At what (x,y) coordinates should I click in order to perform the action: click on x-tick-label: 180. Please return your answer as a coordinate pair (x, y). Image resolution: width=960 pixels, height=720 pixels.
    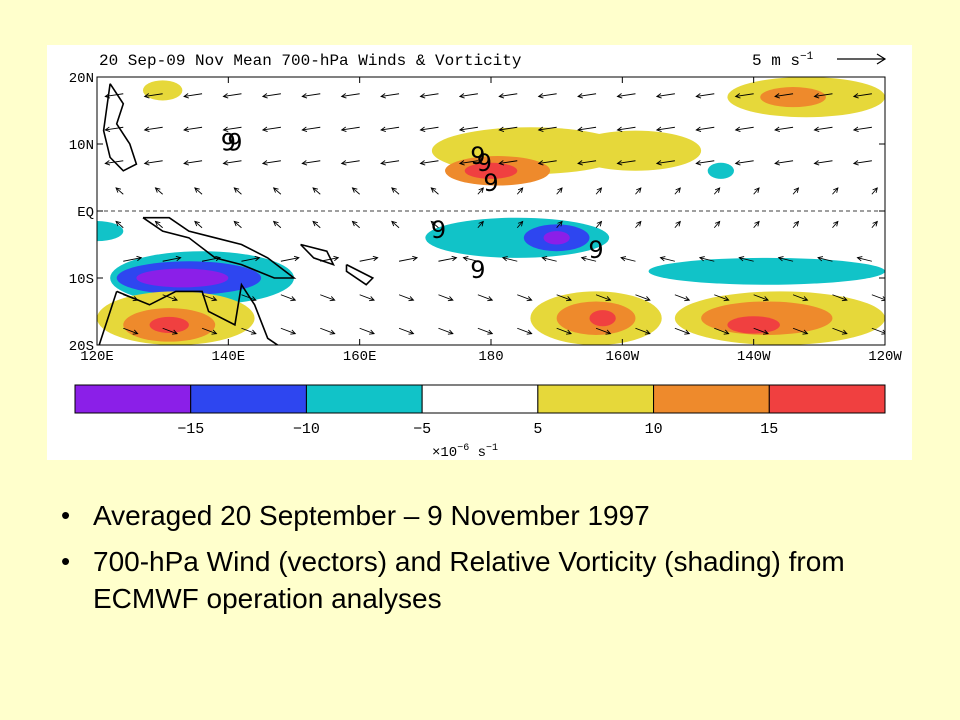
    Looking at the image, I should click on (490, 357).